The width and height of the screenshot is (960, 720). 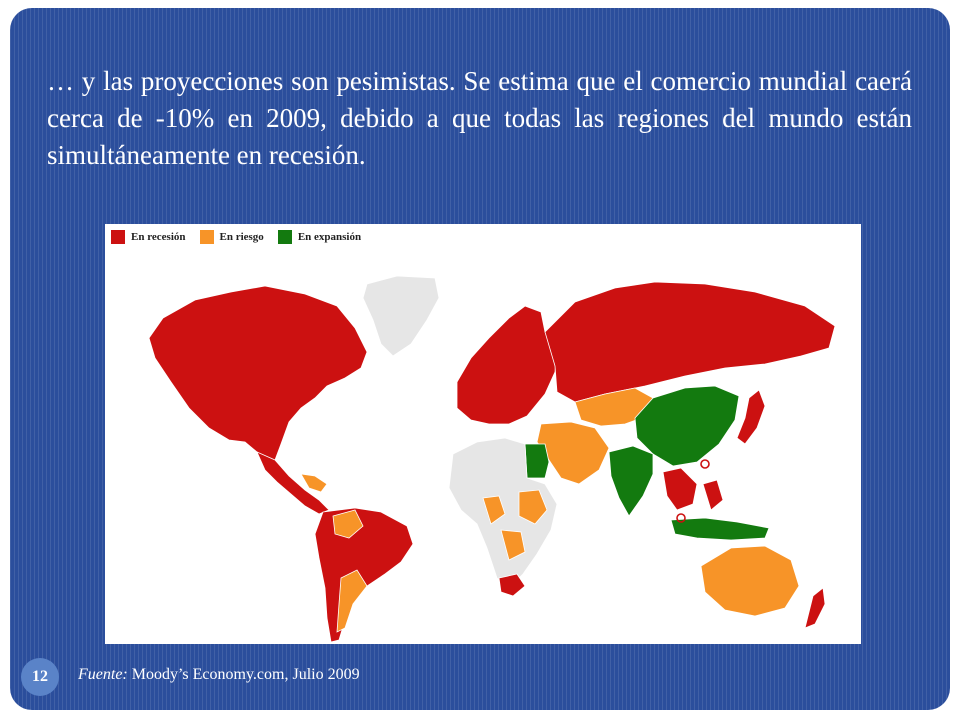 I want to click on region-japan, so click(x=751, y=417).